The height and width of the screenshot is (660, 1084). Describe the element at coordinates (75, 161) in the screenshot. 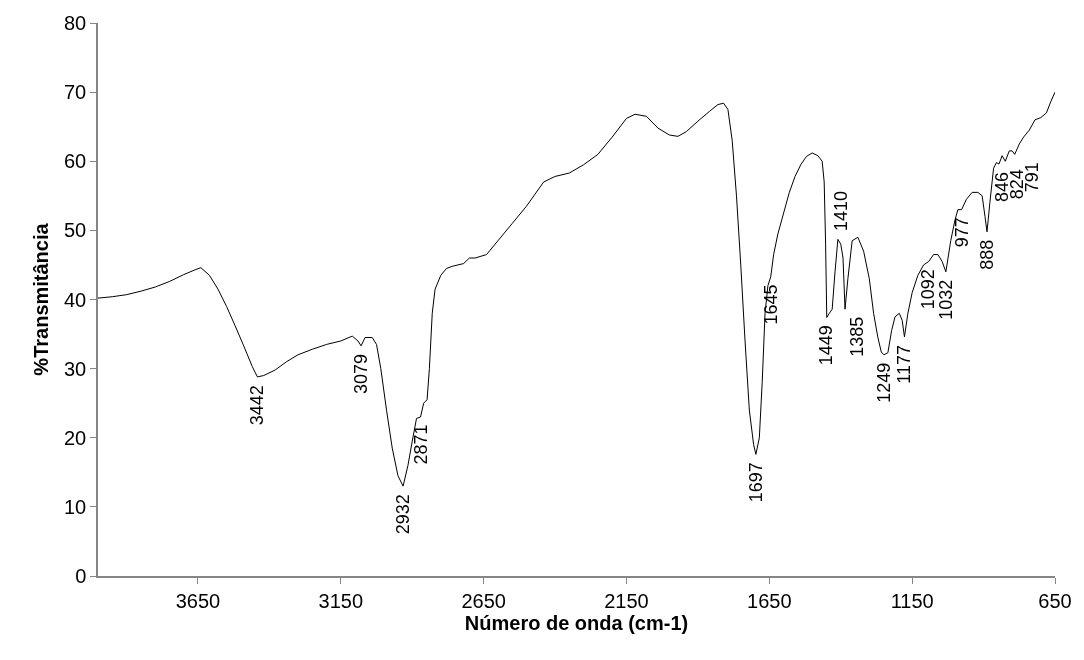

I see `y-tick-label: 60` at that location.